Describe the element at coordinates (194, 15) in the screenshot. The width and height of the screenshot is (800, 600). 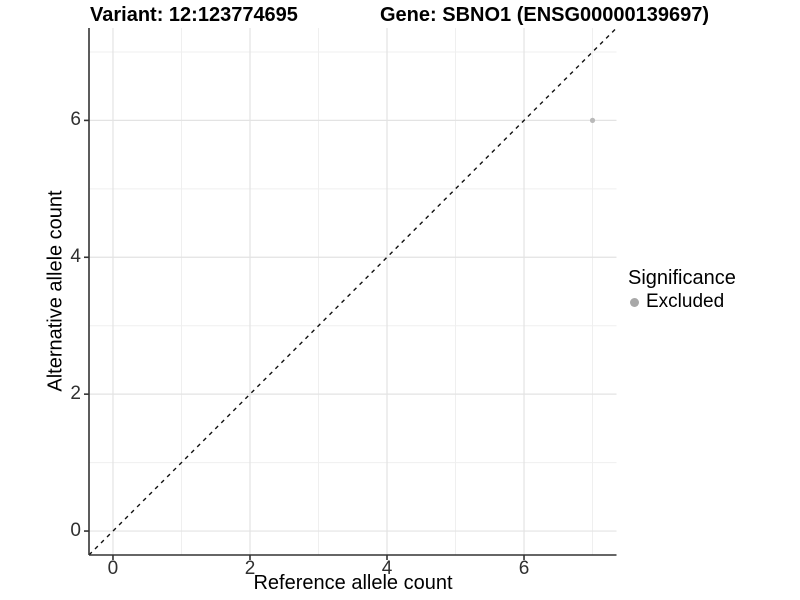
I see `variant-title: Variant: 12:123774695` at that location.